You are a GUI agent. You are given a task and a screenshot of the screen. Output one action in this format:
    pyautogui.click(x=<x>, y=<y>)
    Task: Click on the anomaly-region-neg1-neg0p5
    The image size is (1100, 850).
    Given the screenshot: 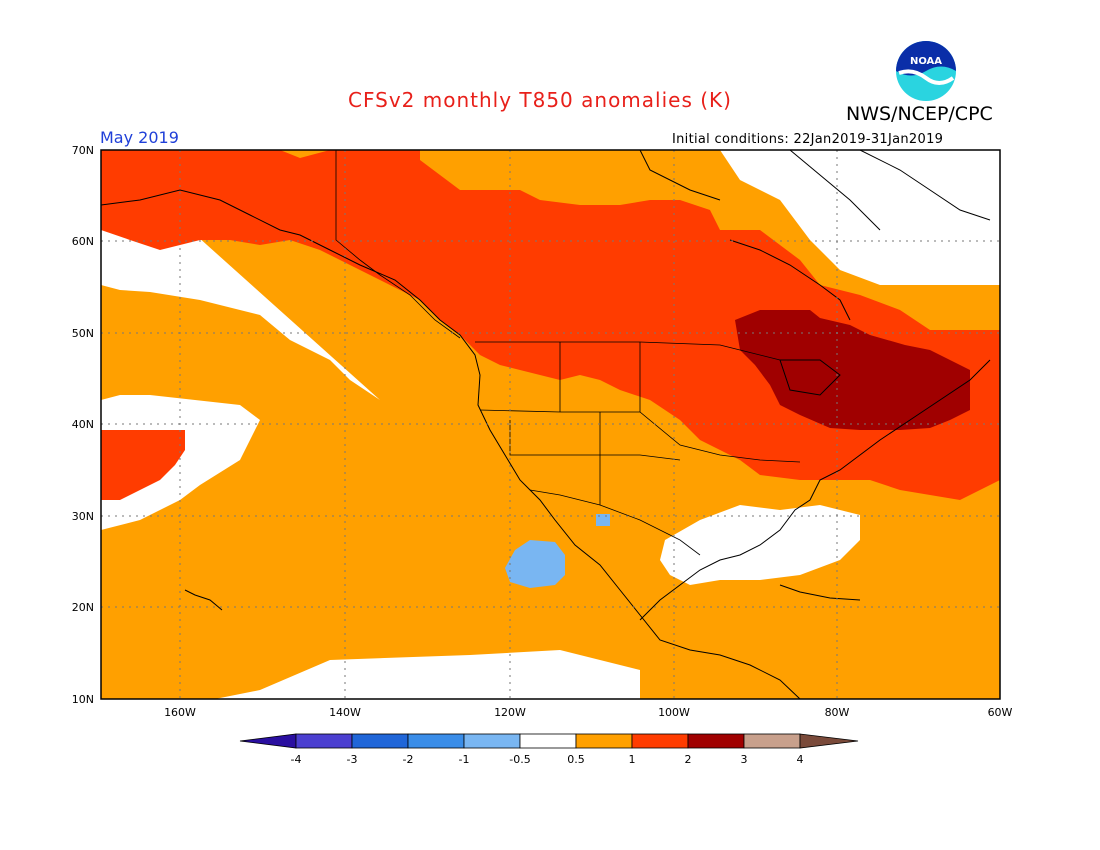 What is the action you would take?
    pyautogui.click(x=535, y=564)
    